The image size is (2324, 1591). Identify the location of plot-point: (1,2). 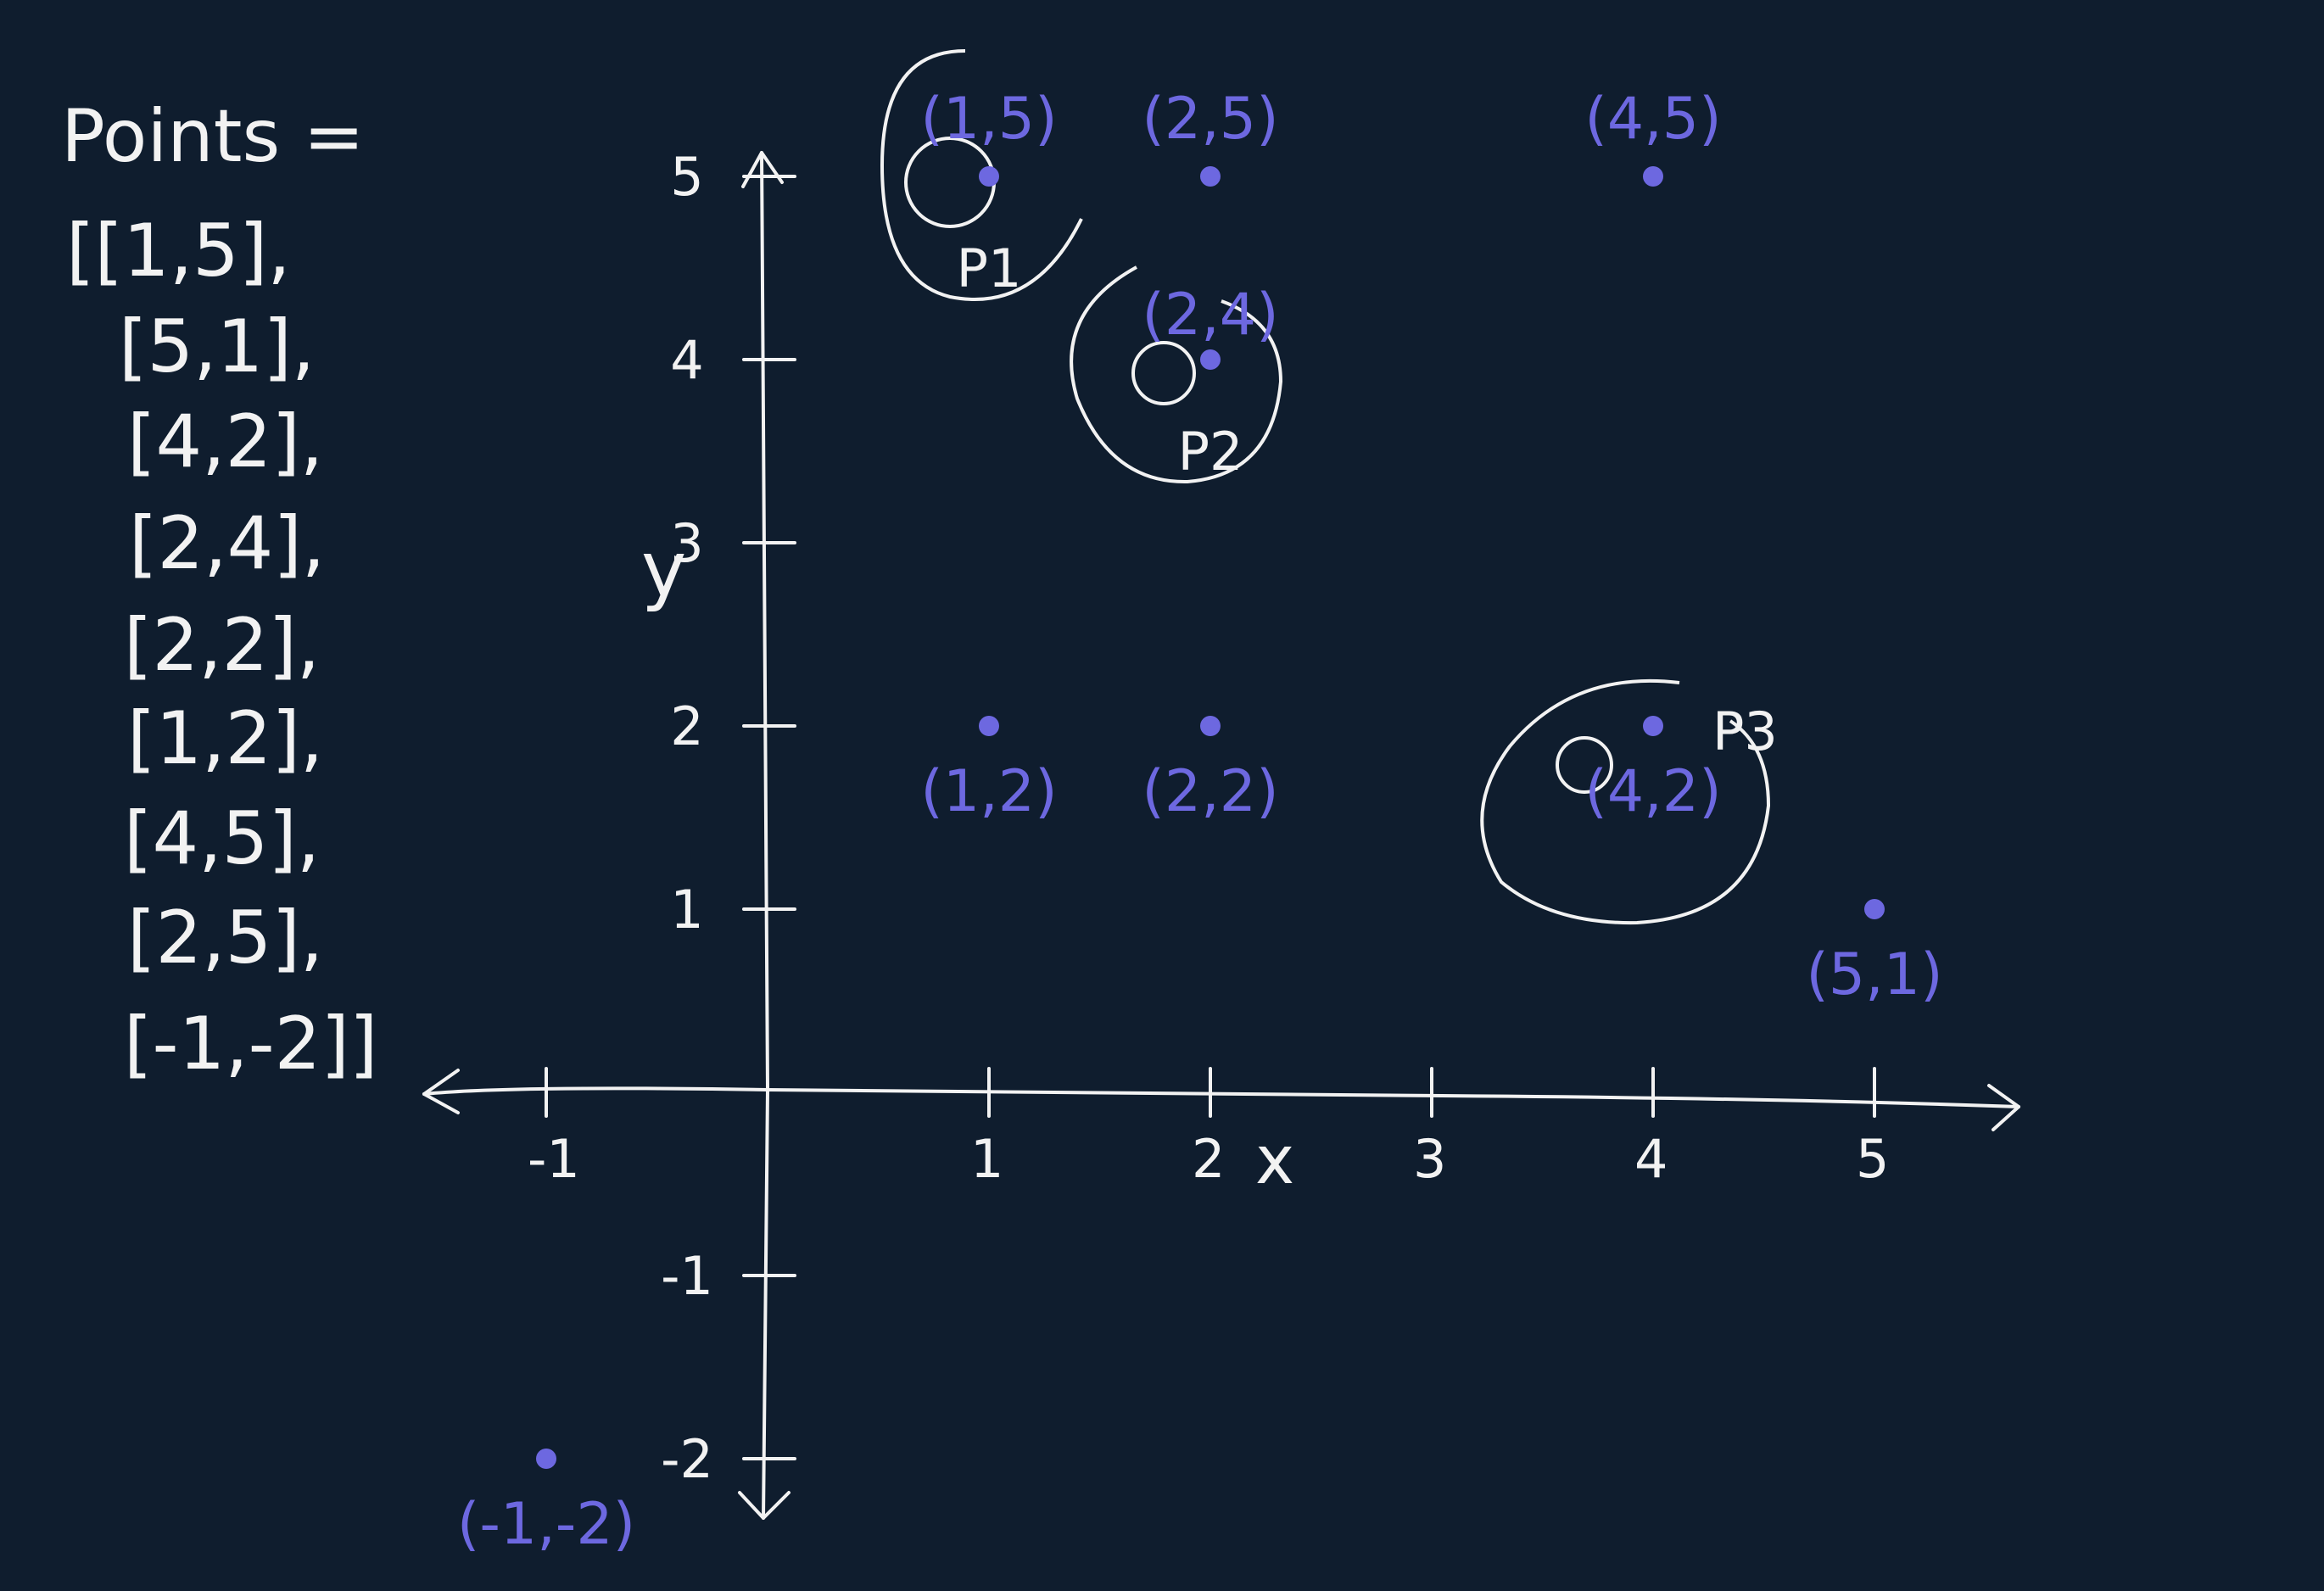
(989, 770).